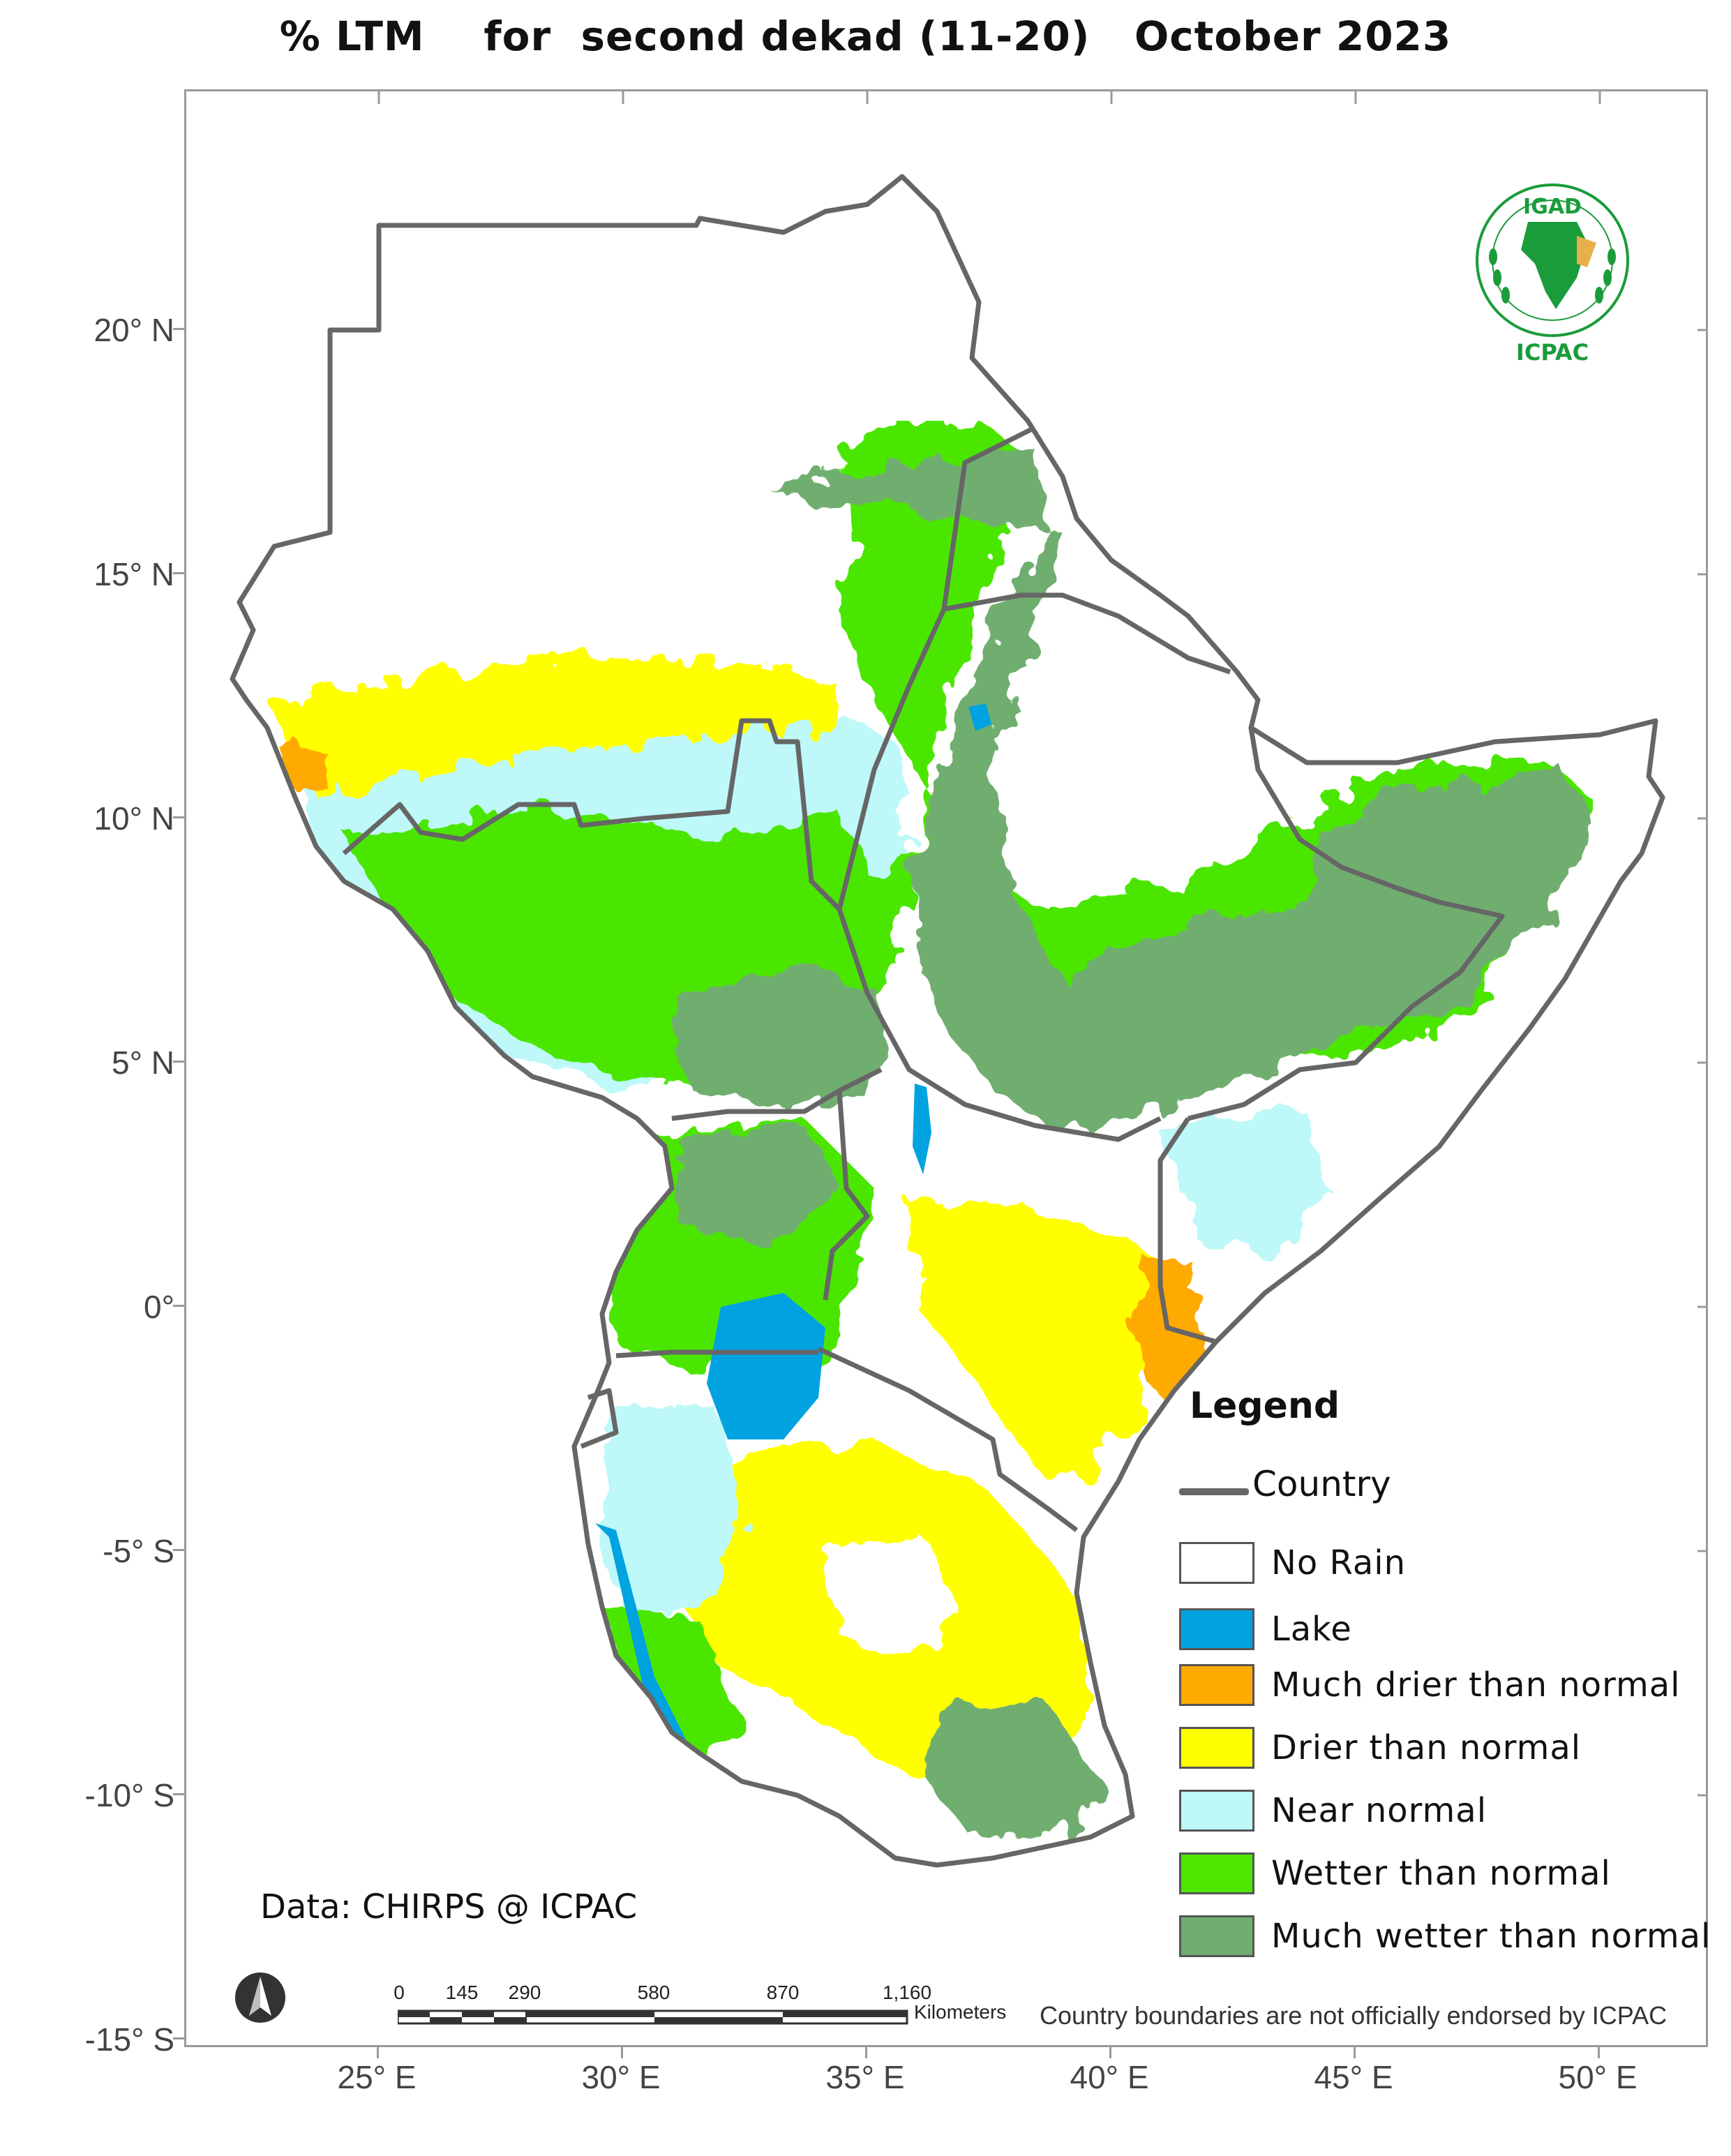  What do you see at coordinates (1216, 1563) in the screenshot?
I see `swatch-no-rain` at bounding box center [1216, 1563].